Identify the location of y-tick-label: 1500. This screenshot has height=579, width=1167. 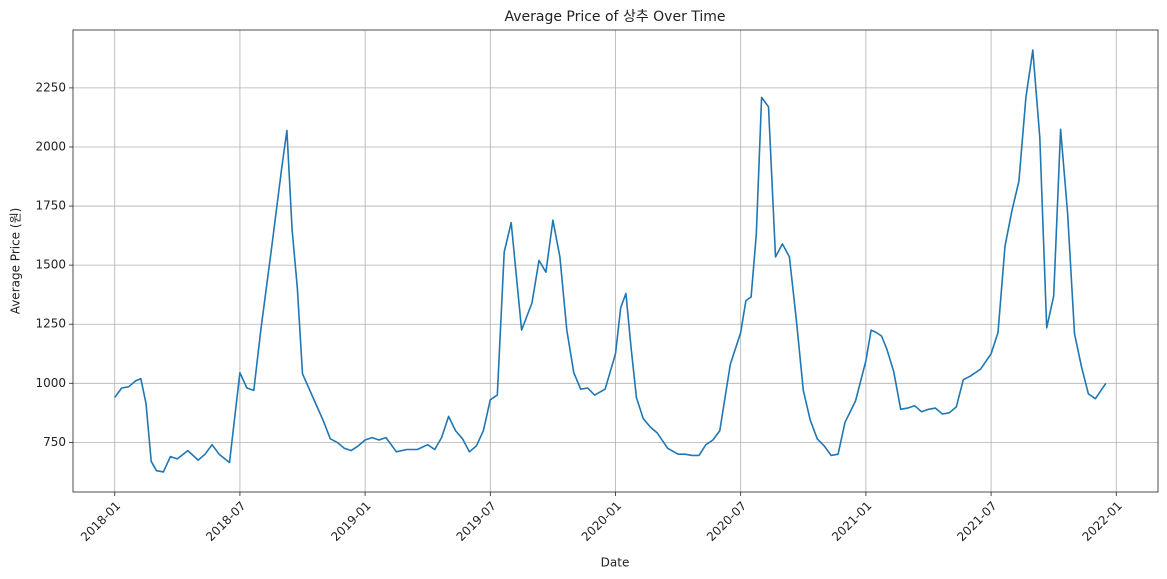
(50, 265).